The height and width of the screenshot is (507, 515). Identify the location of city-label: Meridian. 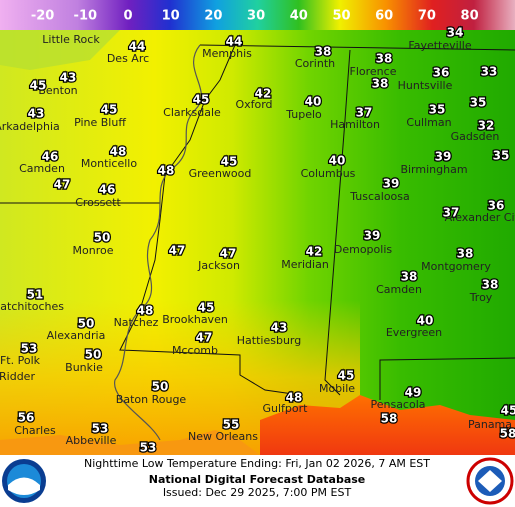
(305, 264).